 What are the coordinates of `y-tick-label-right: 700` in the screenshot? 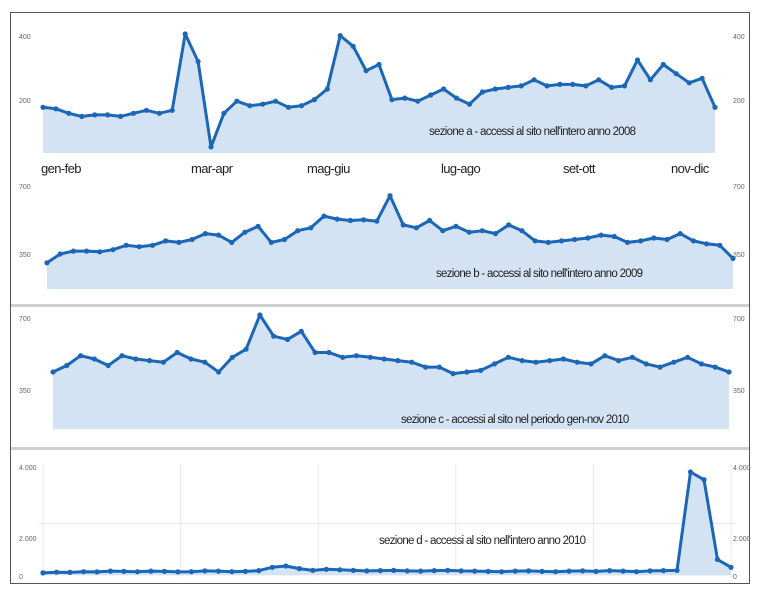 It's located at (739, 319).